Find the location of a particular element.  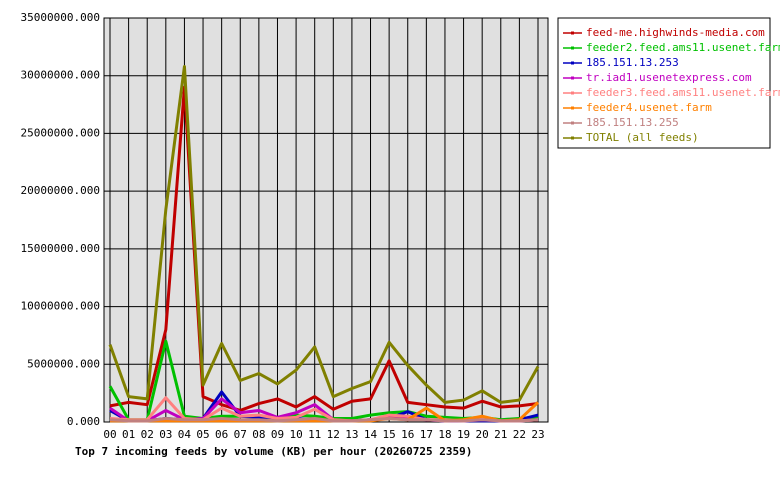

legend-label: TOTAL (all feeds) is located at coordinates (642, 137).